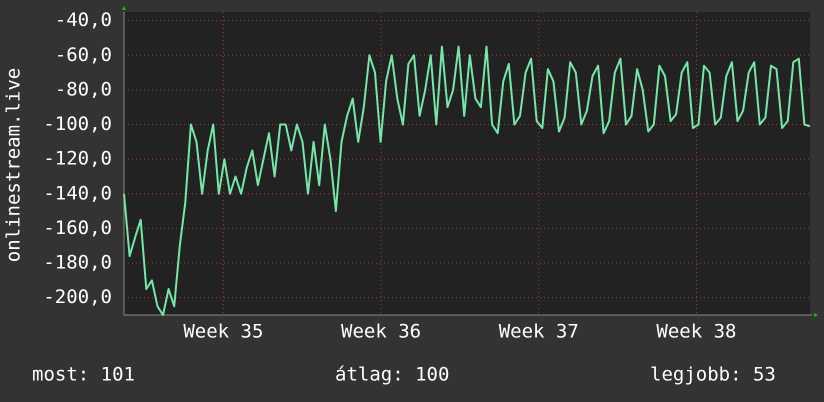  I want to click on y-axis-label: onlinestream.live, so click(14, 165).